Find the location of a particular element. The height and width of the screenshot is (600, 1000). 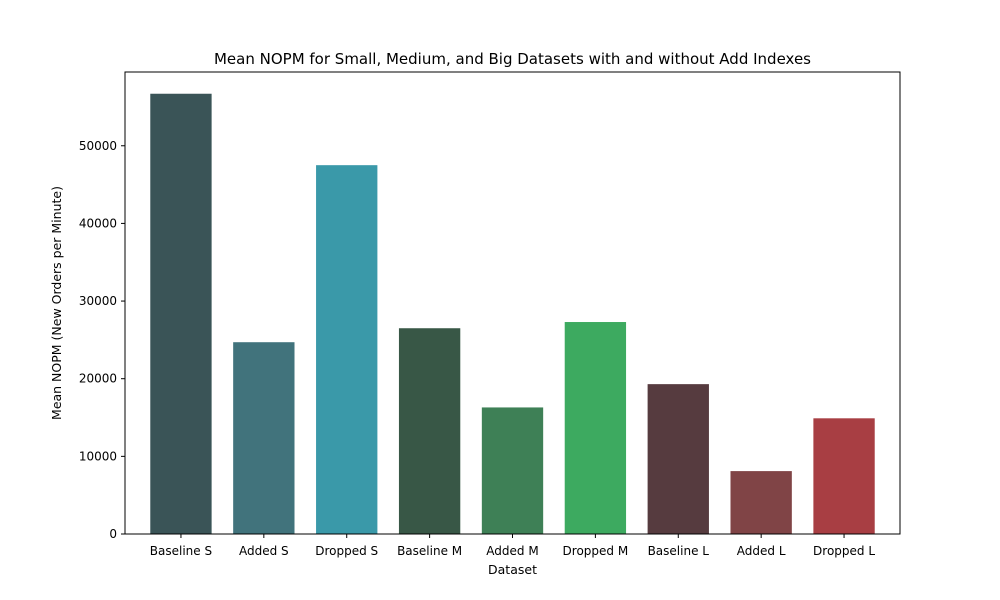

bar-dropped-m is located at coordinates (595, 428).